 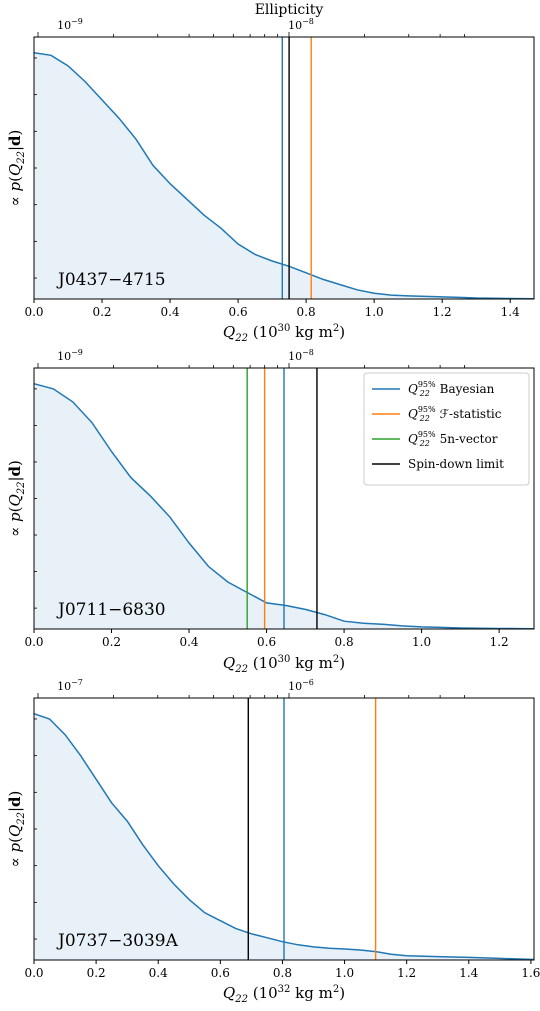 I want to click on x-axis-label: Q22 (1032 kg m2), so click(x=284, y=994).